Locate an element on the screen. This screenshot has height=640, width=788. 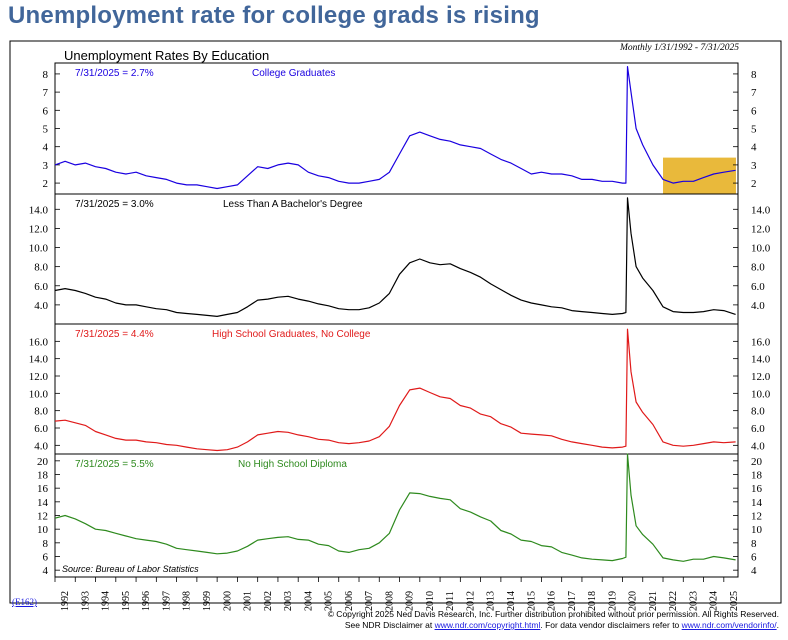
x-tick-label: 2010 is located at coordinates (430, 601).